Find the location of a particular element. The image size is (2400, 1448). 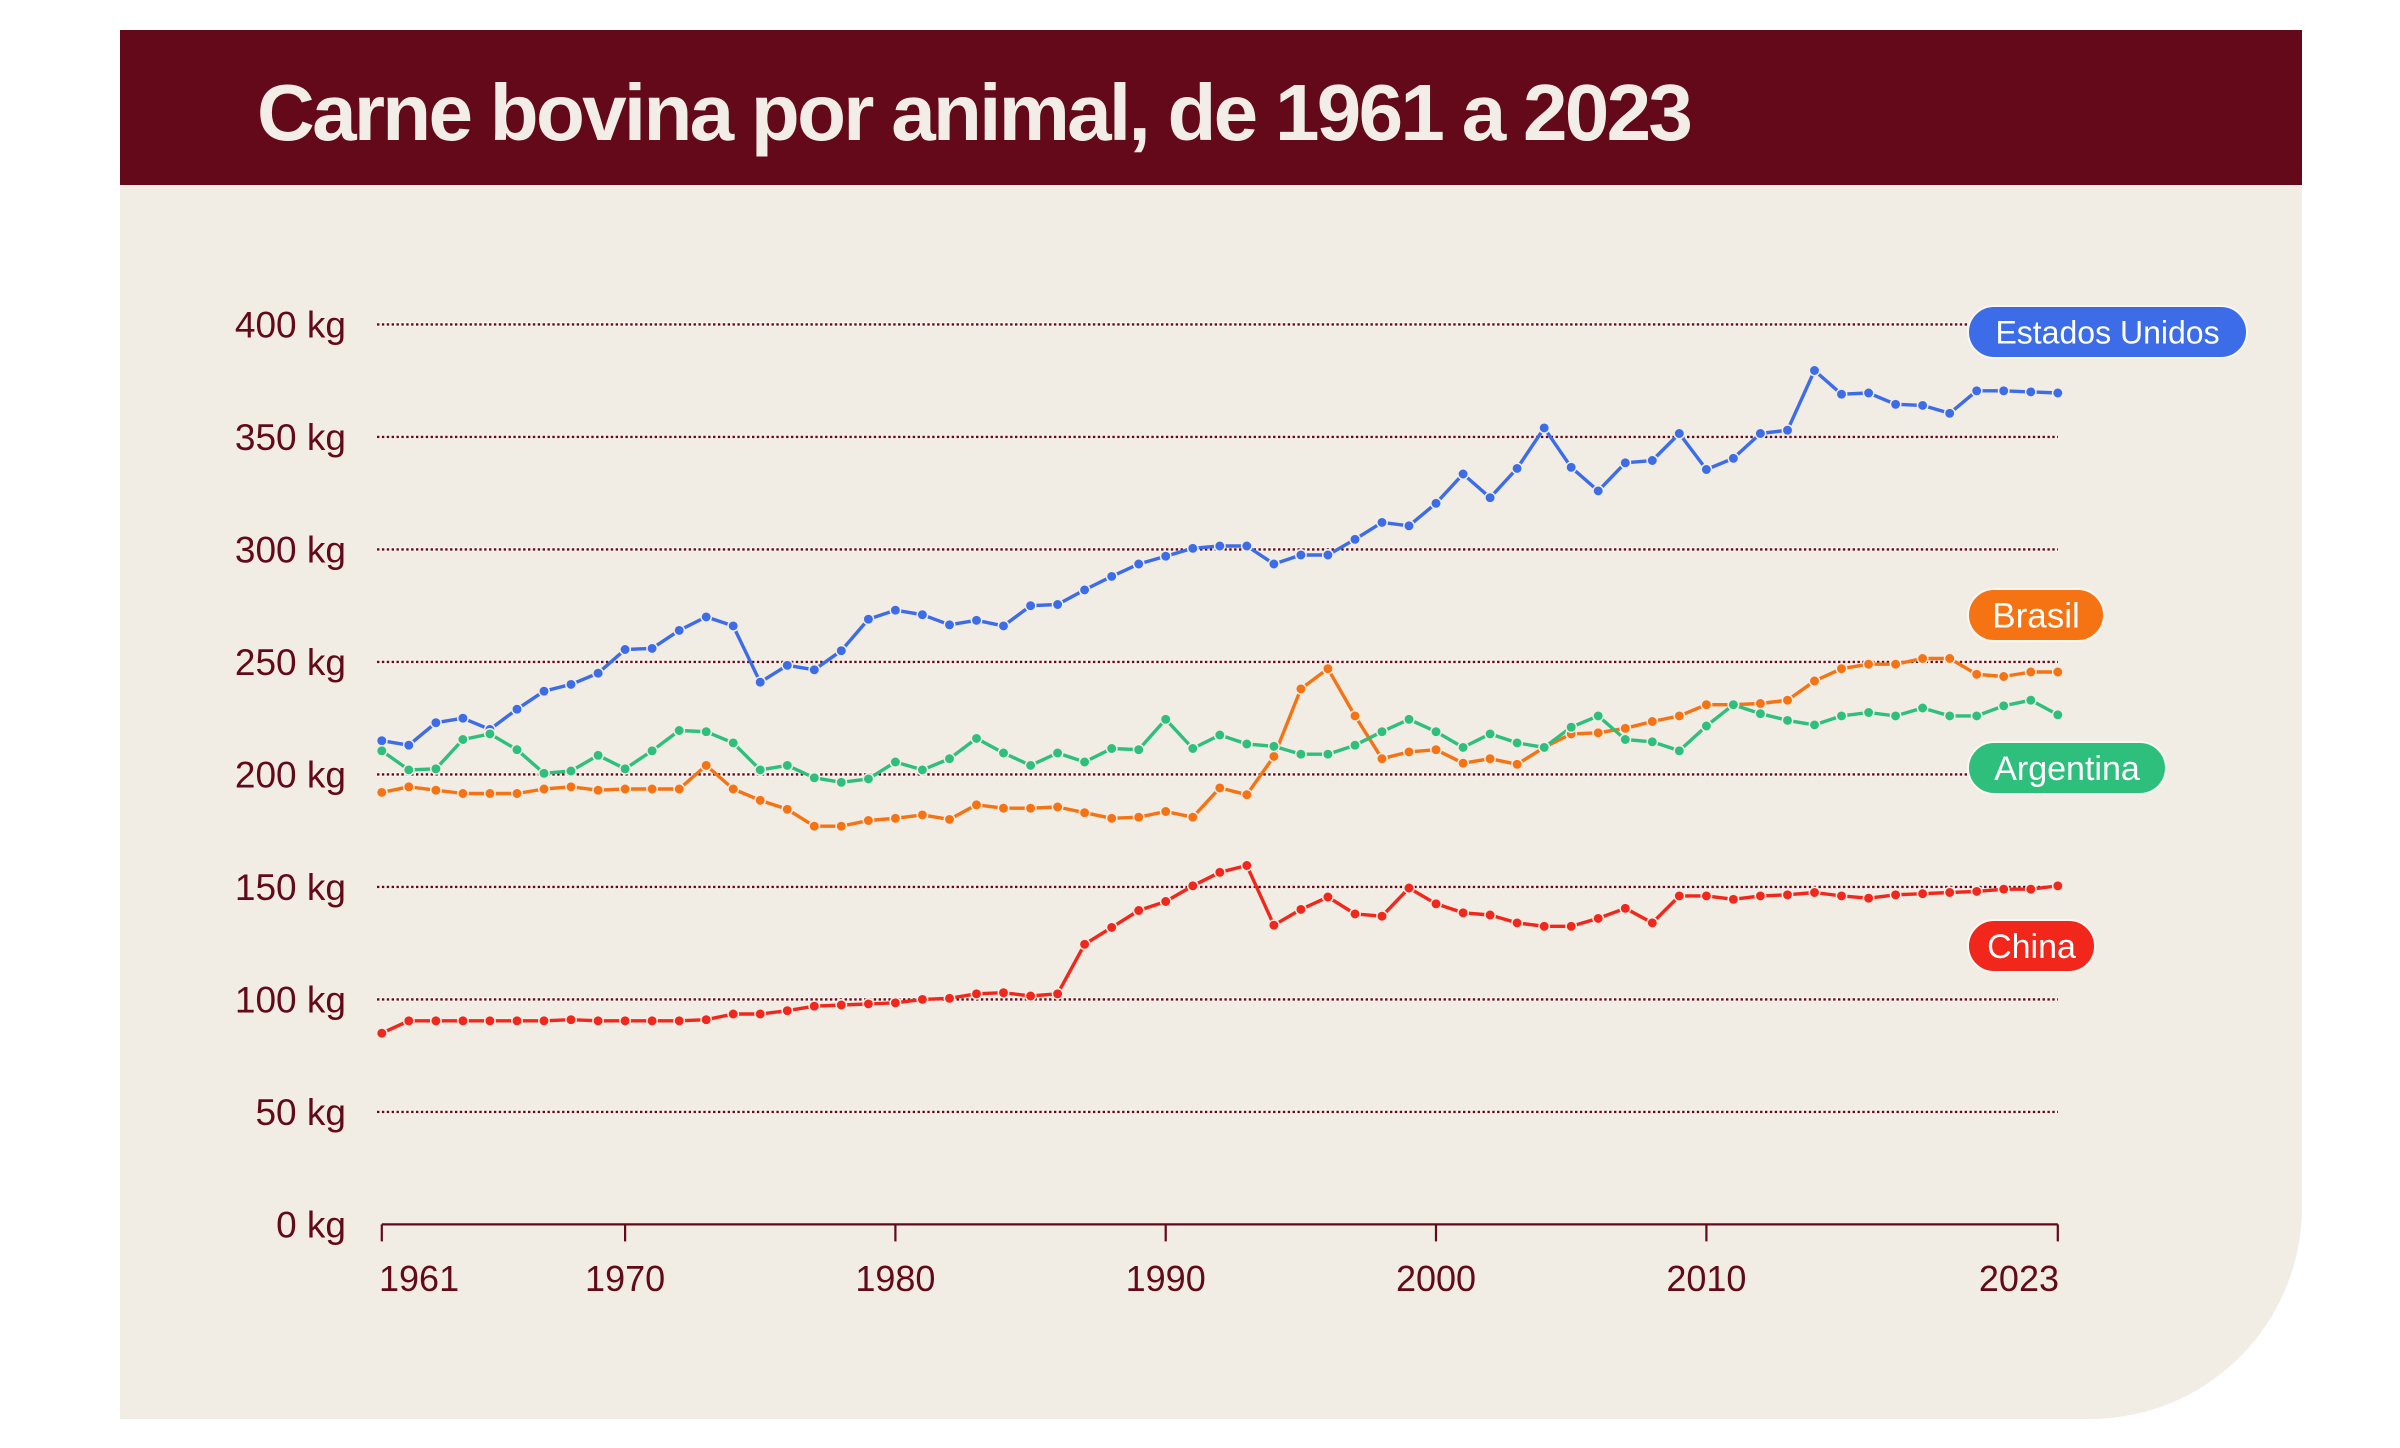

svg-text: 350 kg is located at coordinates (290, 437).